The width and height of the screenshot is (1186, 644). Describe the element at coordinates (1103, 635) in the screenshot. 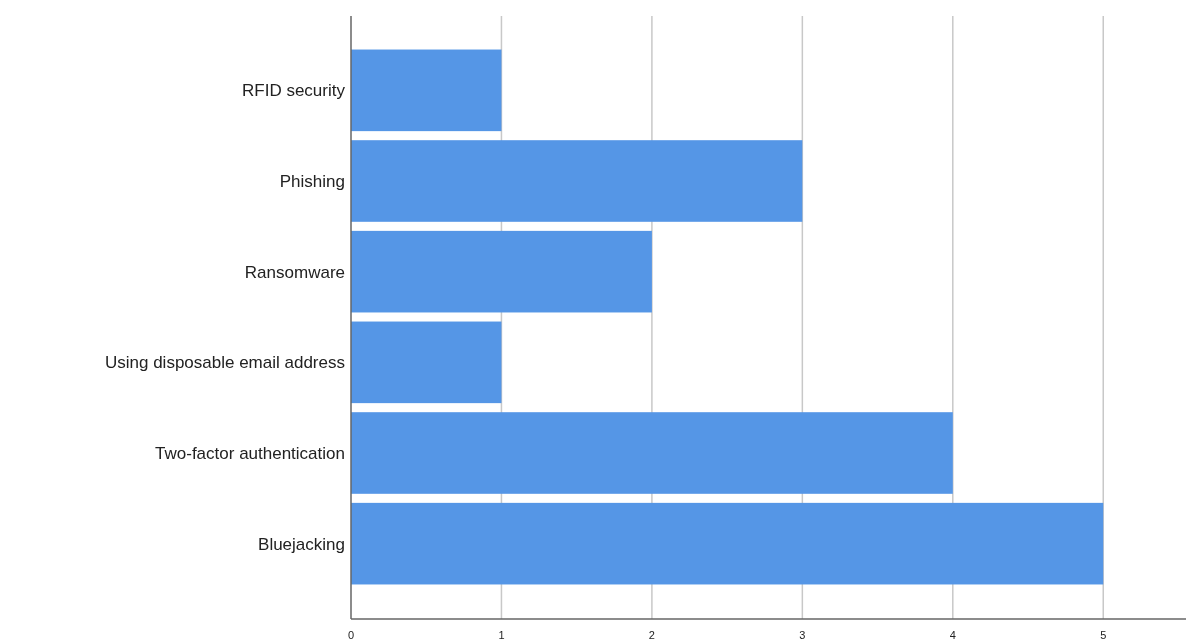

I see `x-tick-label: 5` at that location.